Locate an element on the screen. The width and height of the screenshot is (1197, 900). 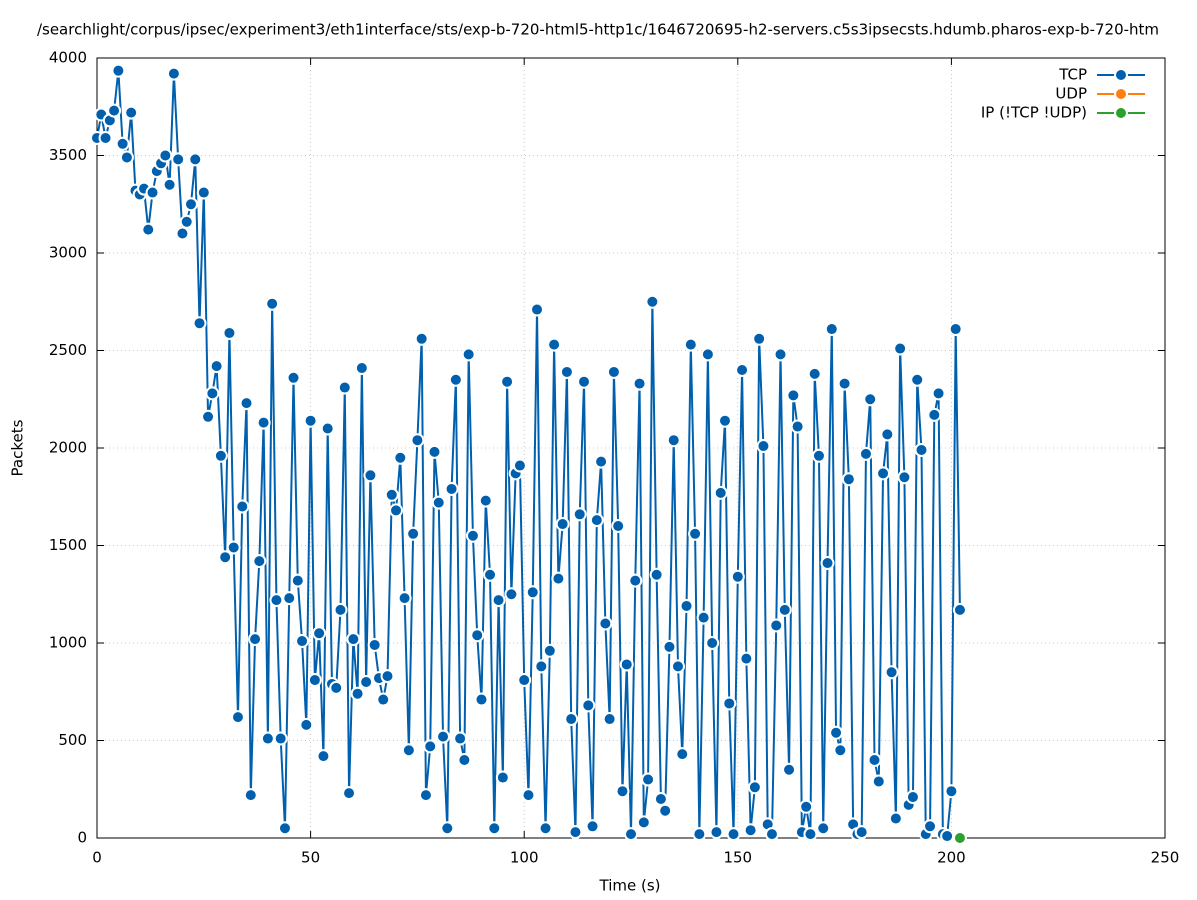
x-tick-label: 50 is located at coordinates (310, 858).